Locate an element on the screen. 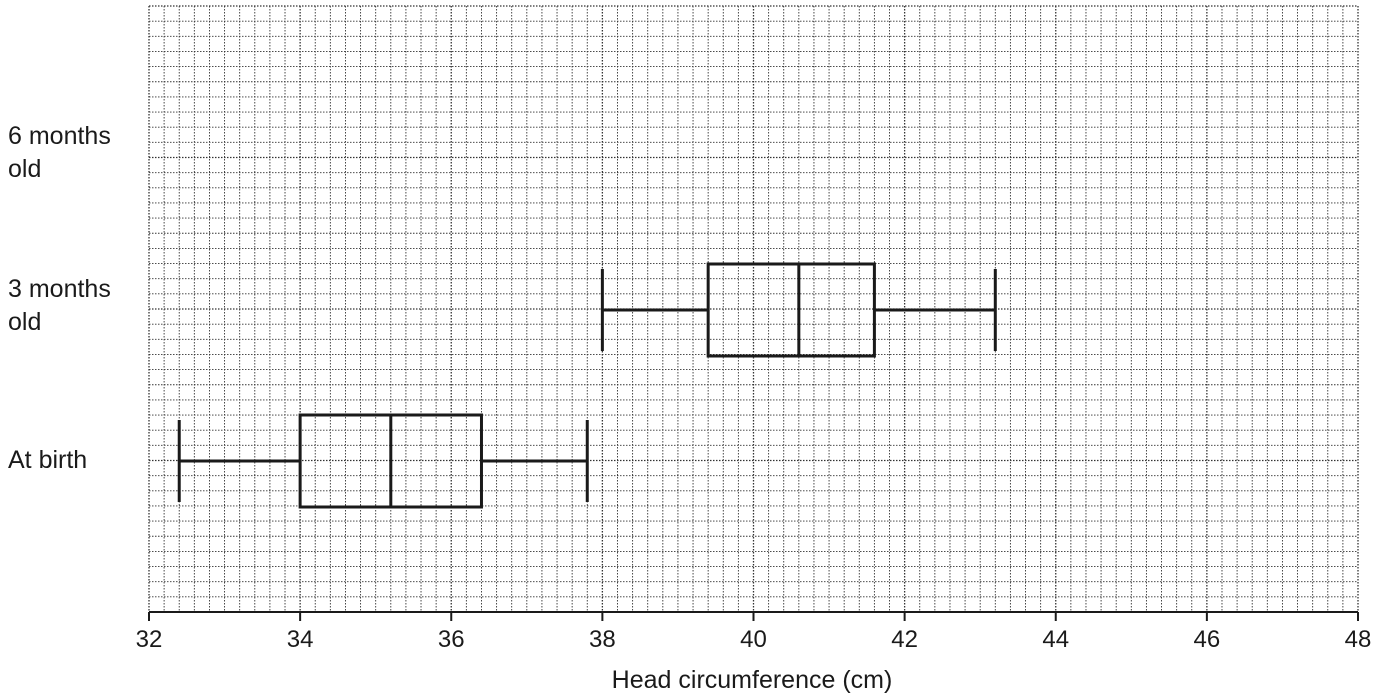 This screenshot has width=1392, height=698. x-tick-label: 32 is located at coordinates (149, 639).